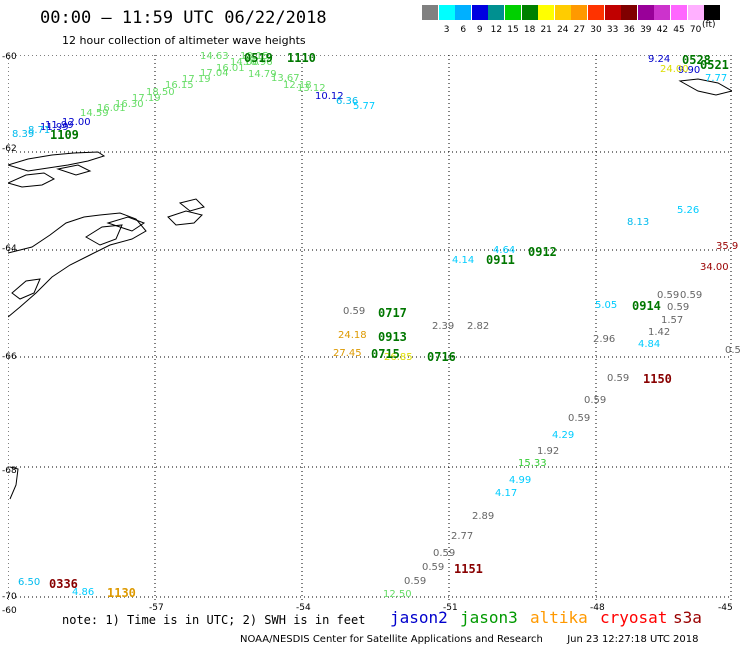 Image resolution: width=740 pixels, height=650 pixels. What do you see at coordinates (450, 608) in the screenshot?
I see `lon-label: -51` at bounding box center [450, 608].